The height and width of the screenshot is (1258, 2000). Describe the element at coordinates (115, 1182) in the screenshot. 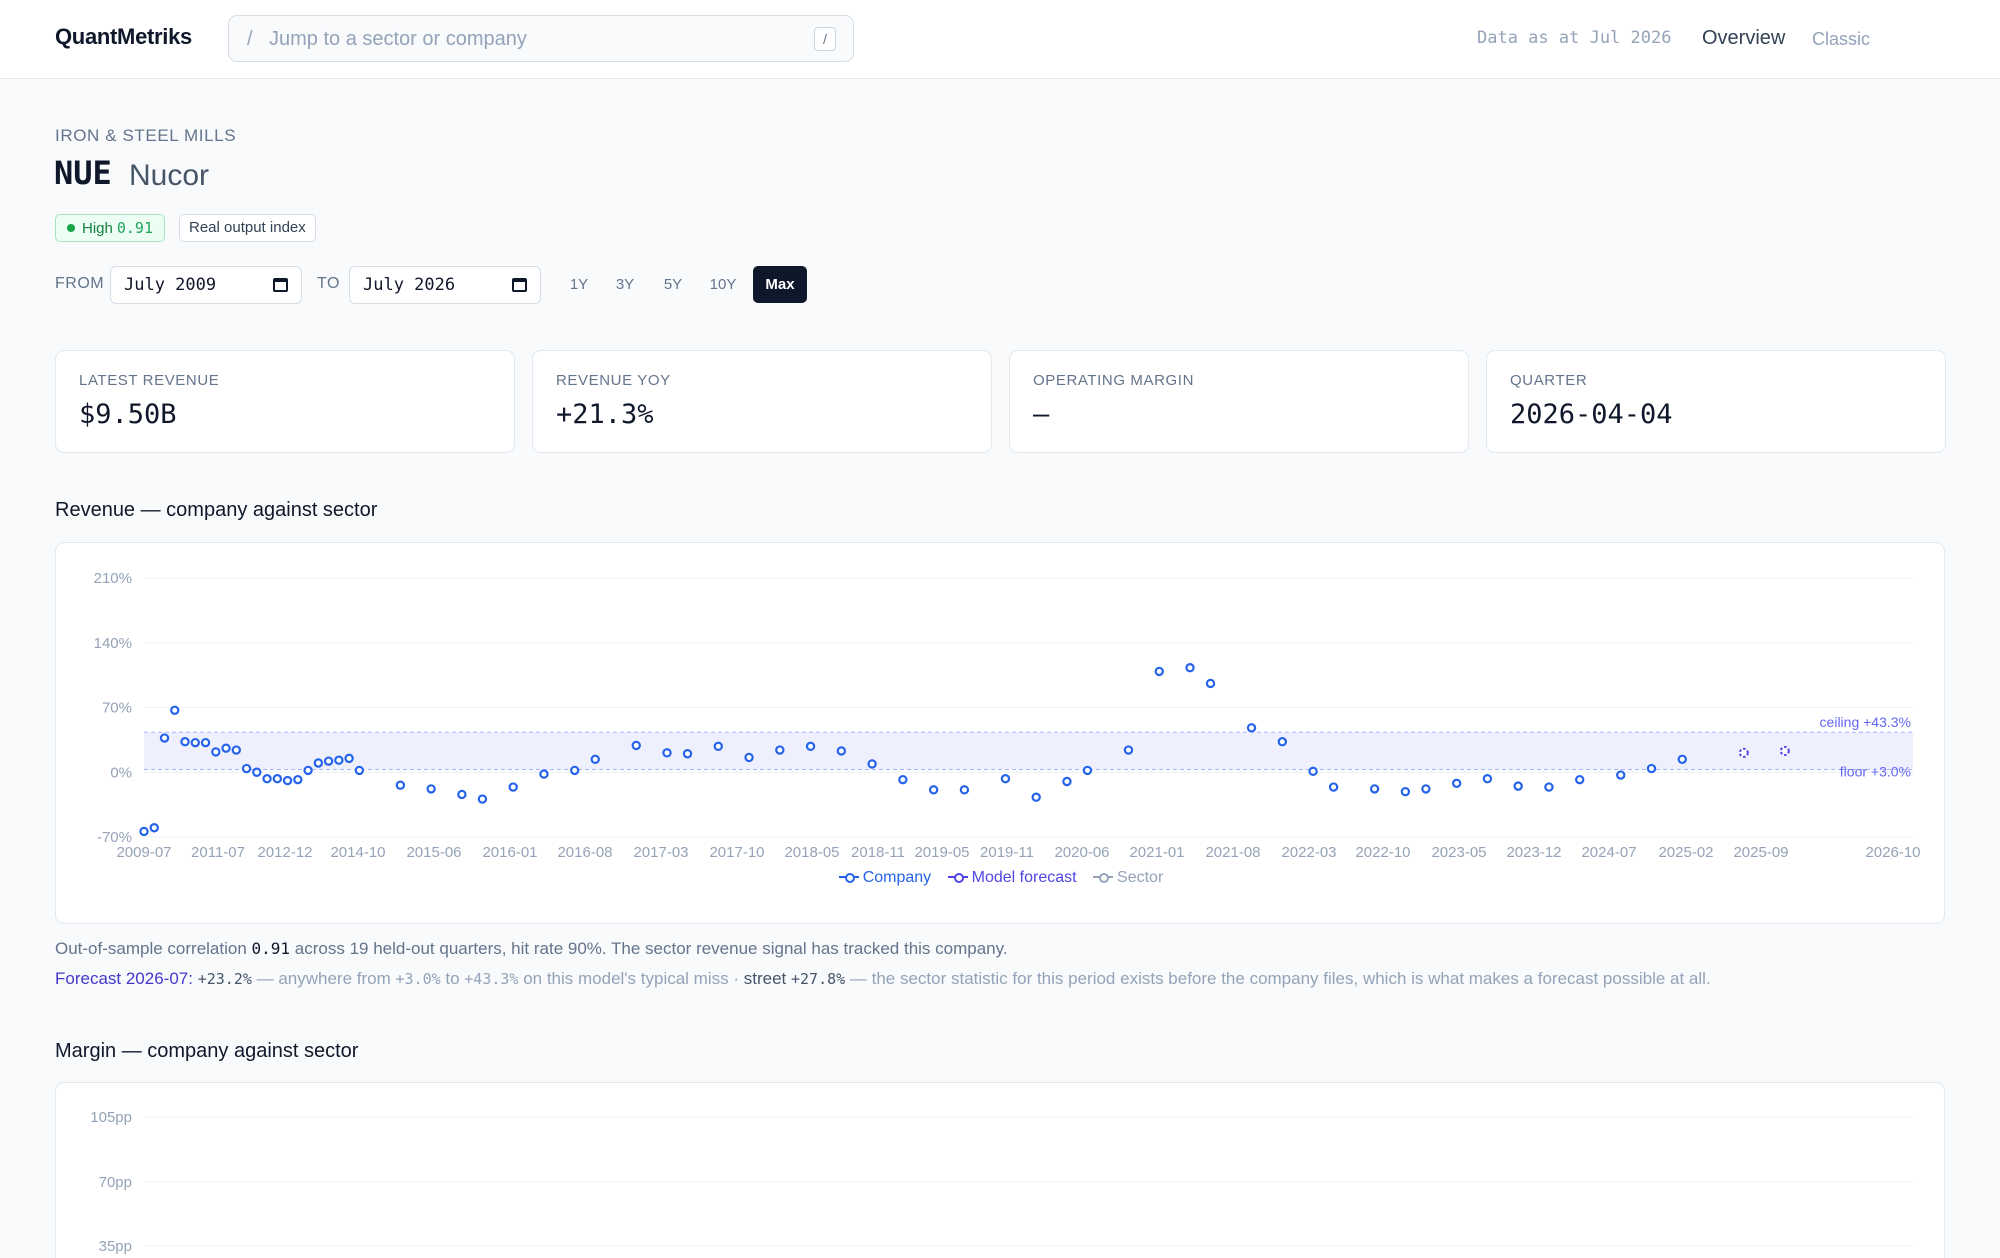

I see `y-tick-label: 70pp` at that location.